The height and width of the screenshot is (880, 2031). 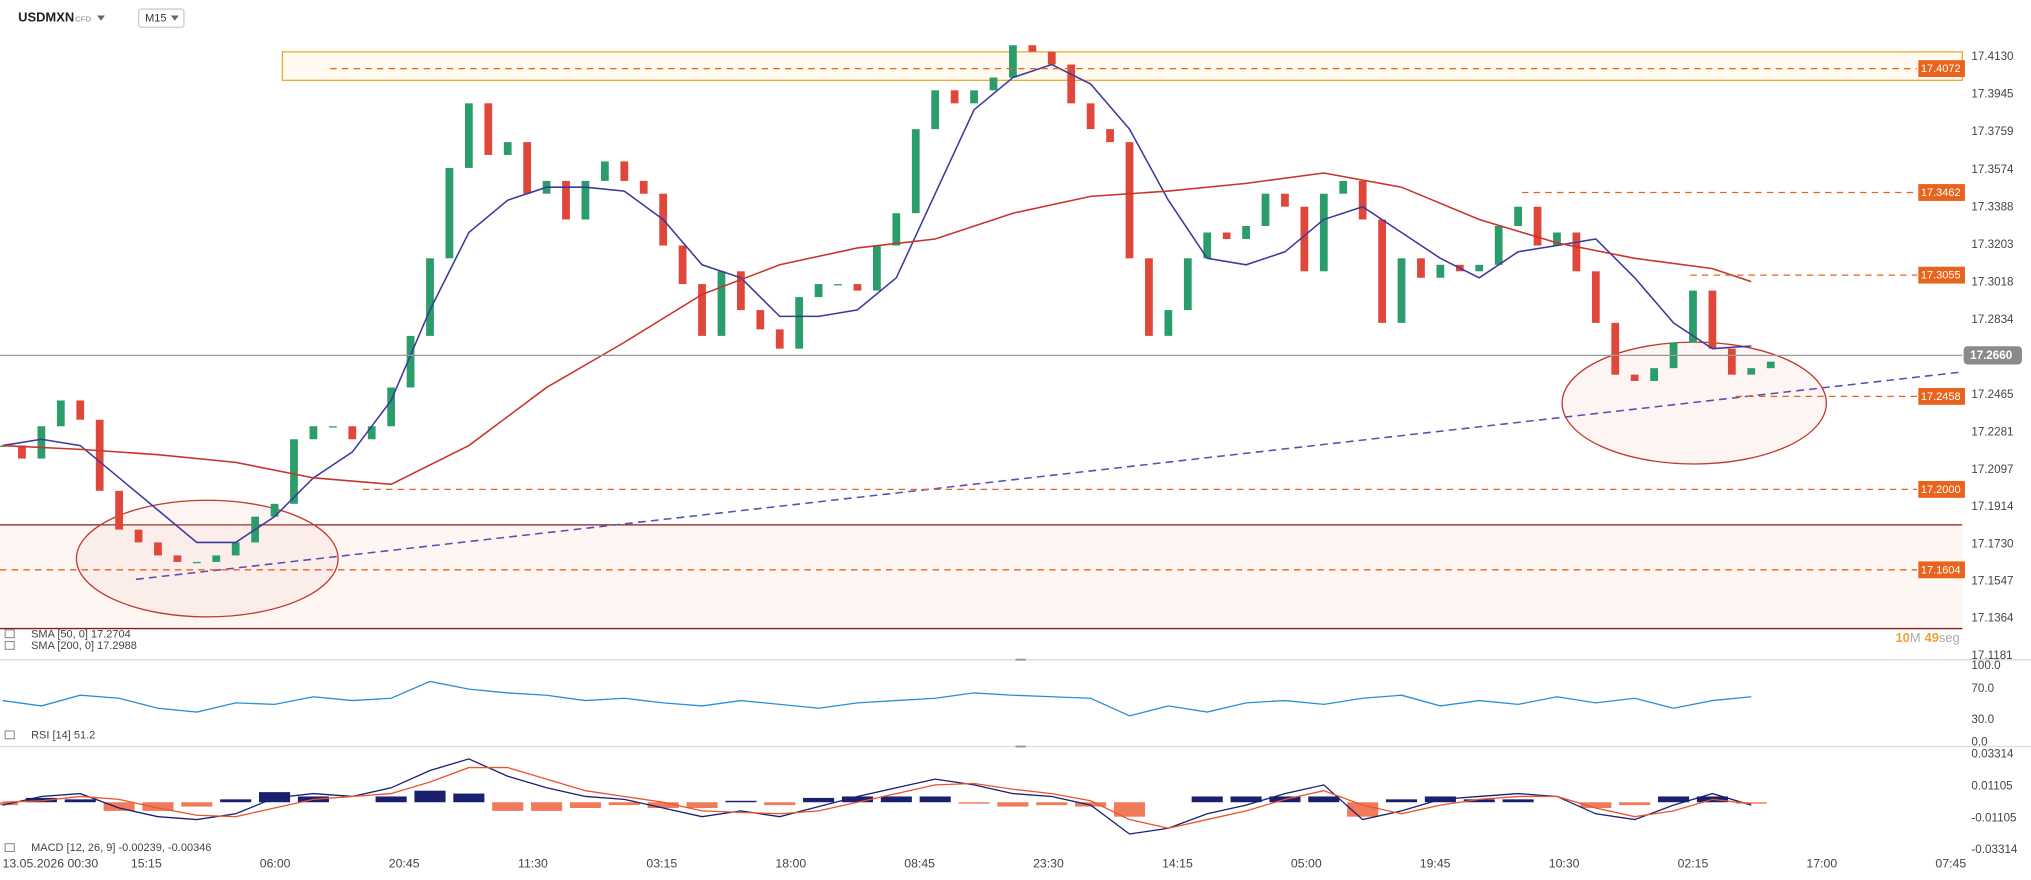 What do you see at coordinates (1992, 431) in the screenshot?
I see `y-tick-label: 17.2281` at bounding box center [1992, 431].